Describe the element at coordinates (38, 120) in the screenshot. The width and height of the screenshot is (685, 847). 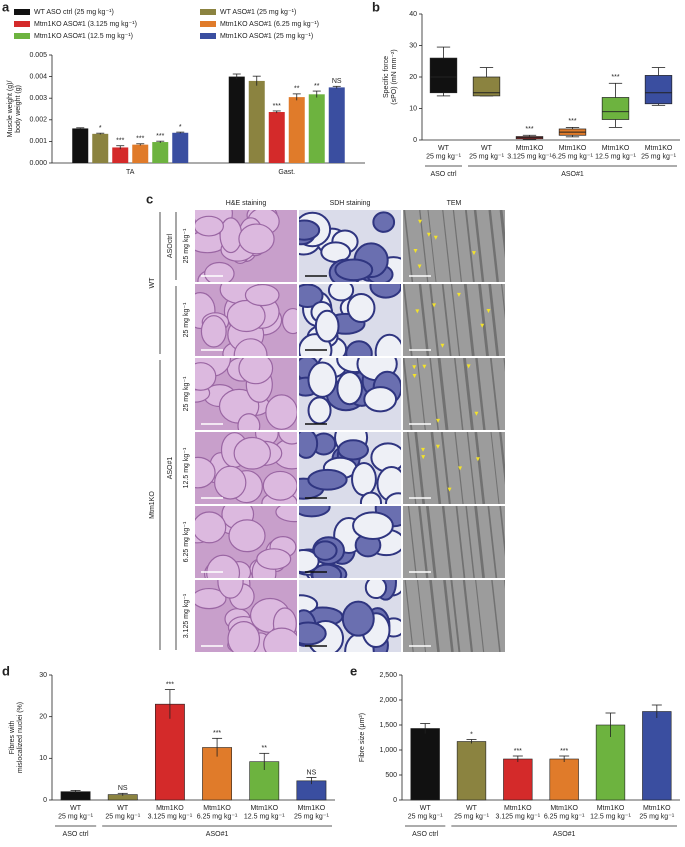
I see `y-tick-label: 0.002` at that location.